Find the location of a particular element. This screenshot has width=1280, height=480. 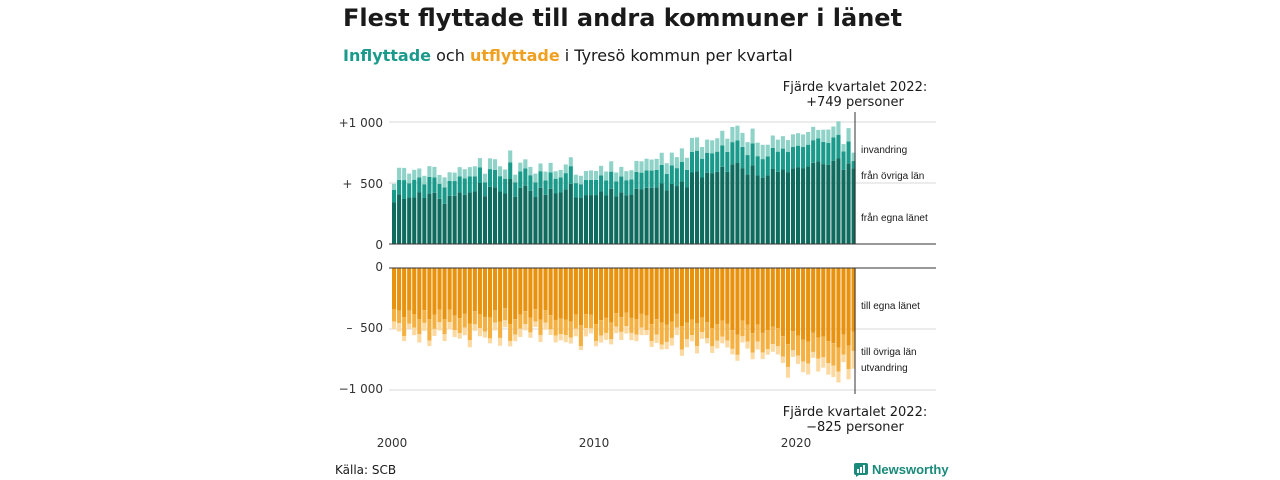

subtitle-rest: i Tyresö kommun per kvartal is located at coordinates (676, 55).